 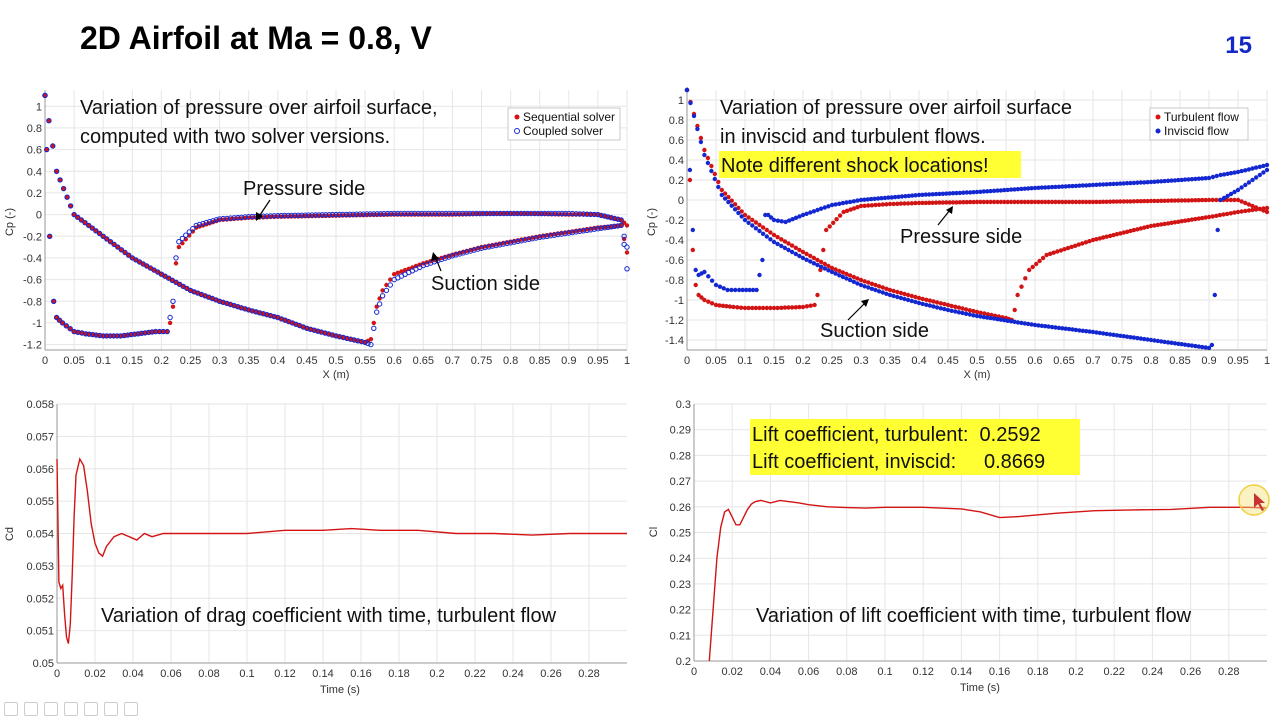 I want to click on toolbar-more-icon, so click(x=131, y=709).